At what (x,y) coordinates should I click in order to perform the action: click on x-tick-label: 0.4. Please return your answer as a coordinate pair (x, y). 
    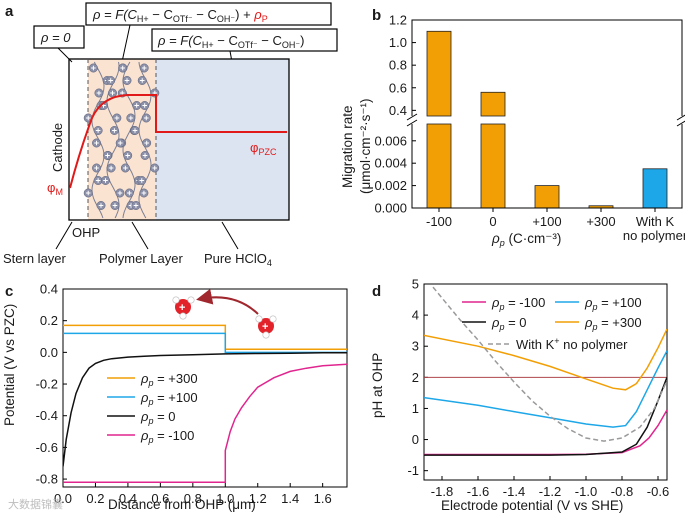
    Looking at the image, I should click on (128, 498).